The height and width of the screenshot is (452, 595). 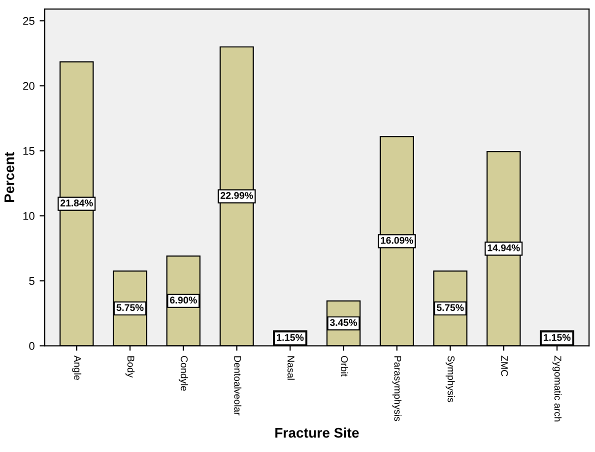 I want to click on y-tick-label: 10, so click(x=28, y=216).